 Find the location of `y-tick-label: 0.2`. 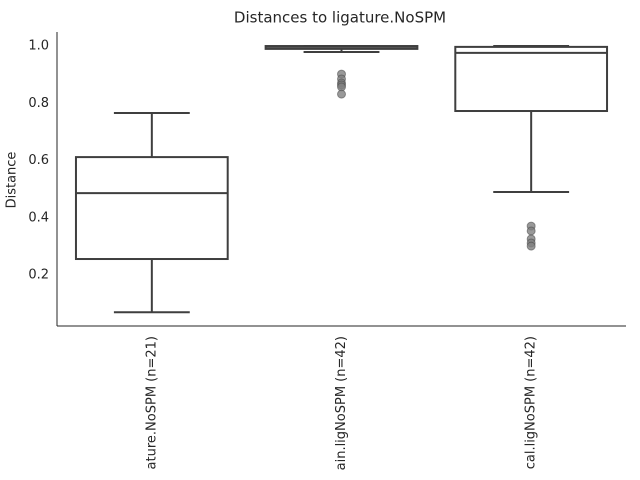

y-tick-label: 0.2 is located at coordinates (38, 275).